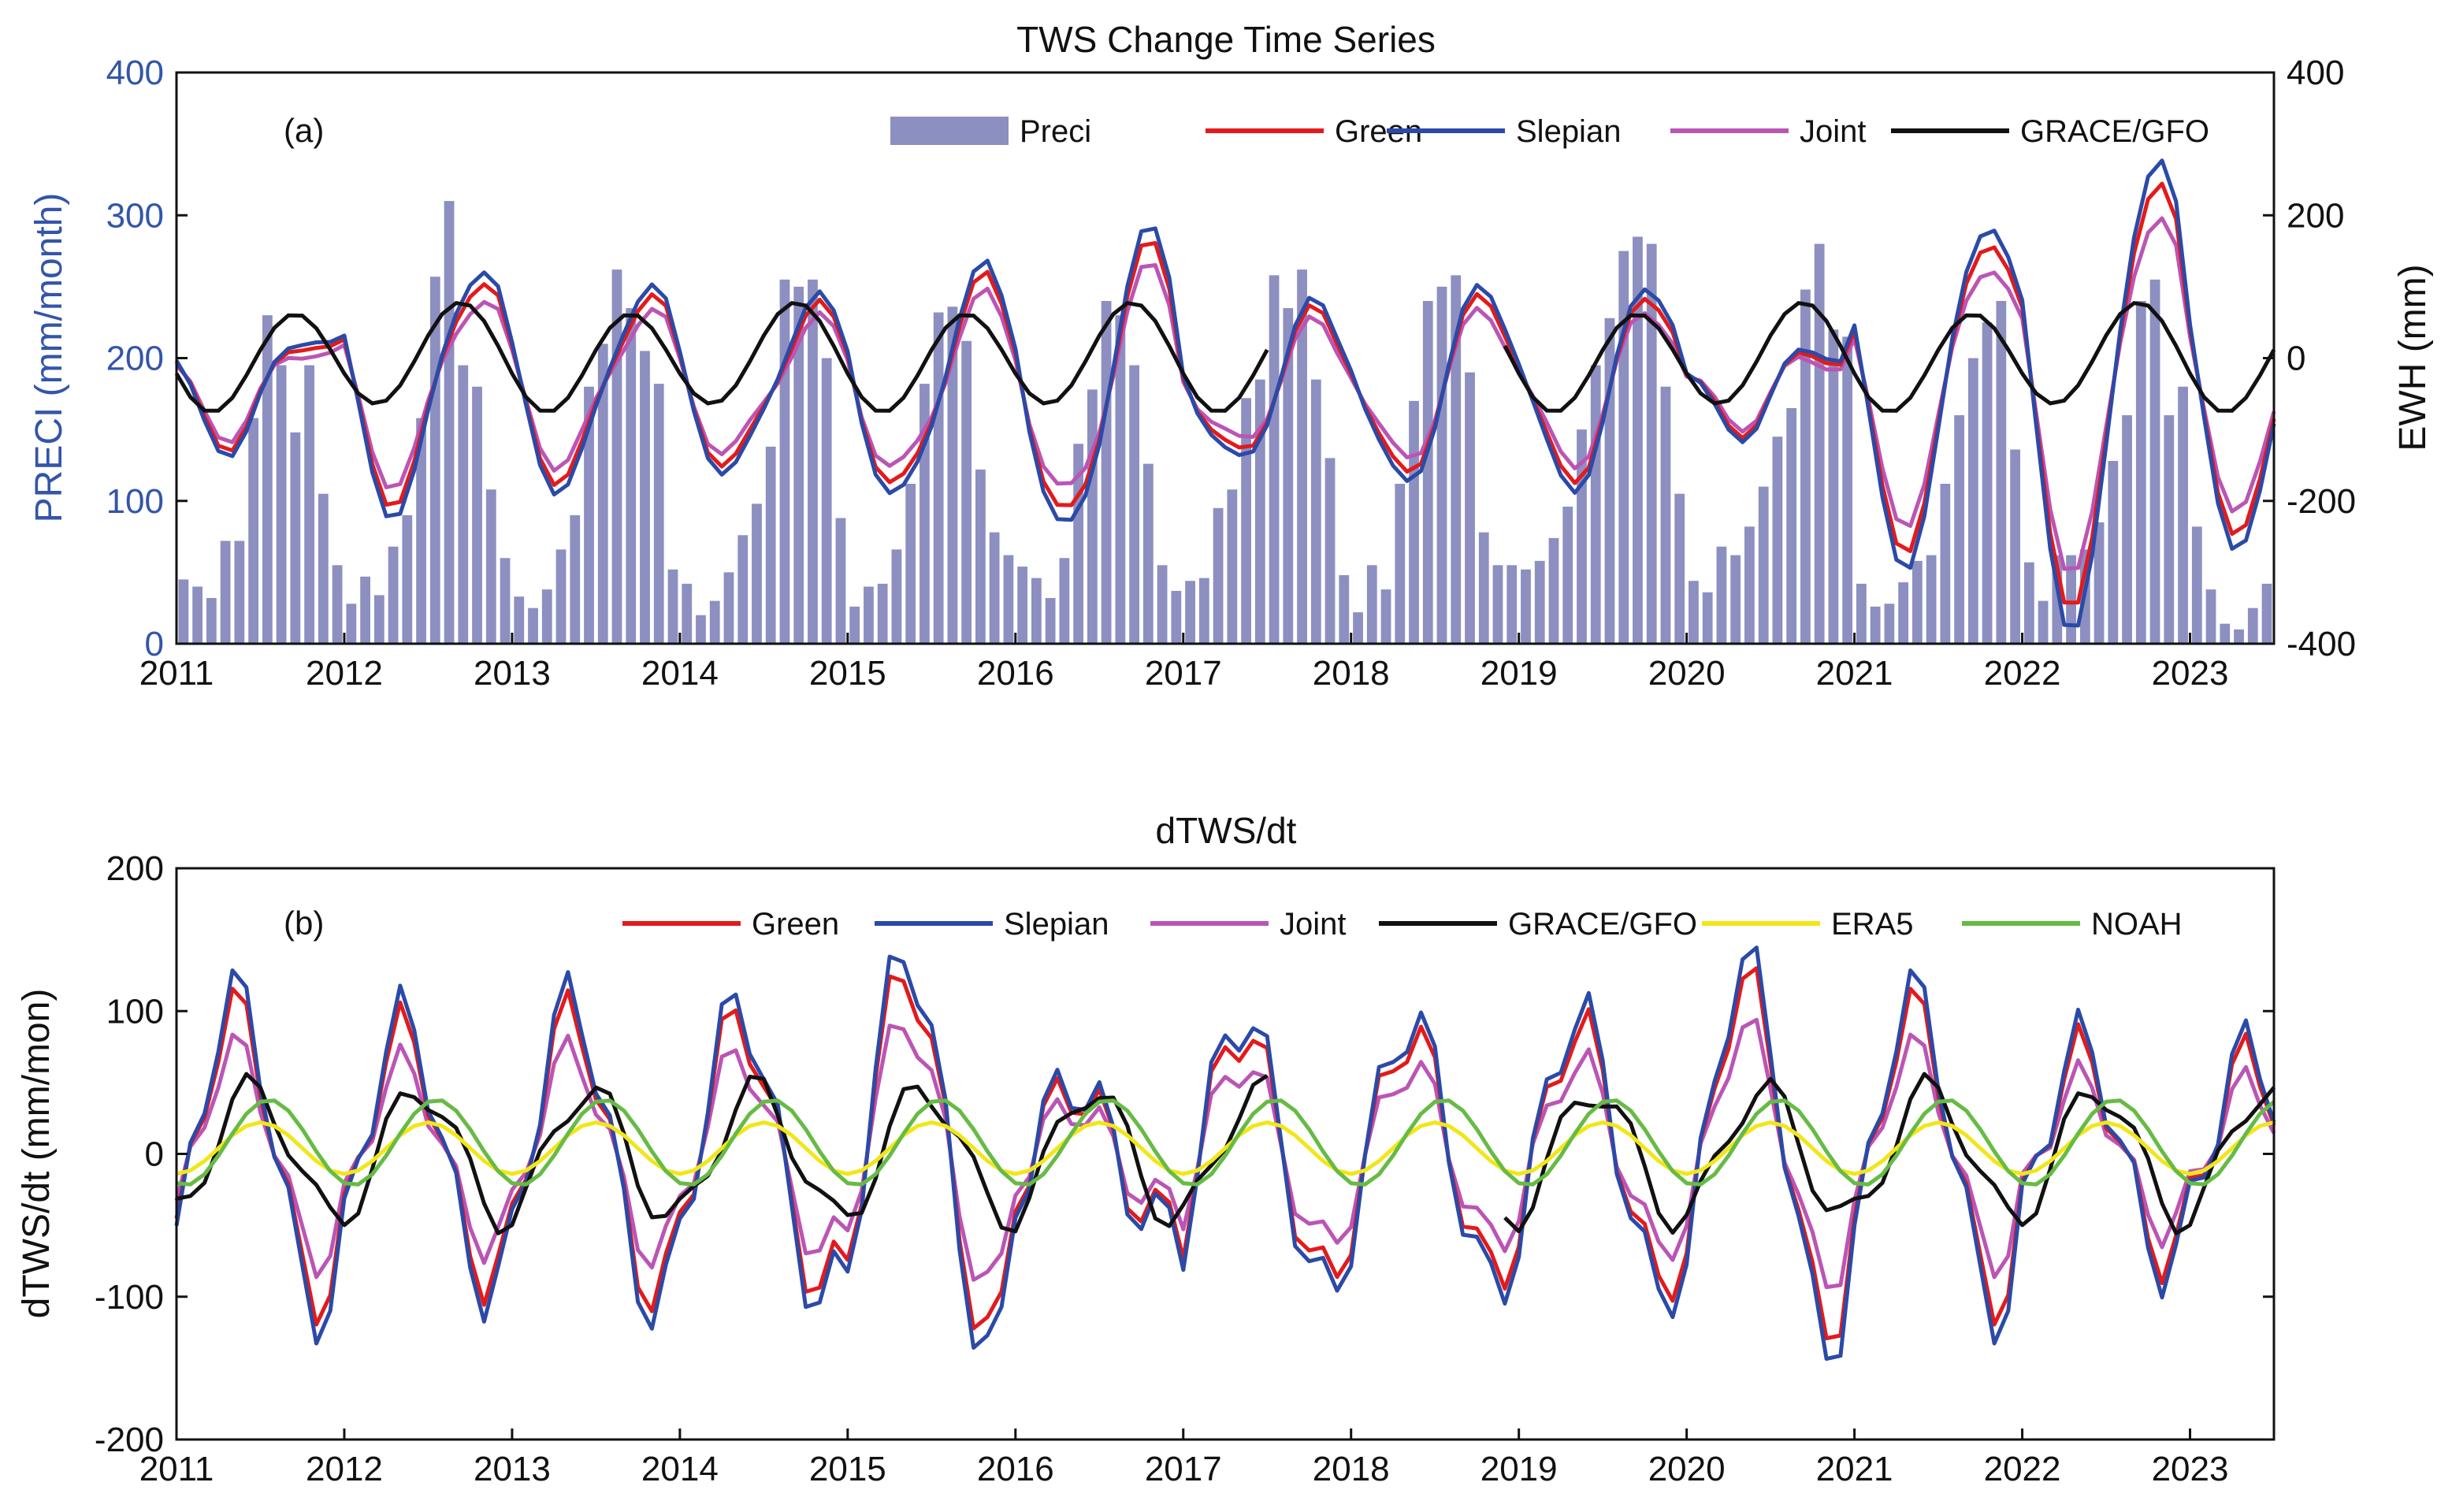 This screenshot has height=1512, width=2452. I want to click on right-y-tick-label: 0, so click(2296, 359).